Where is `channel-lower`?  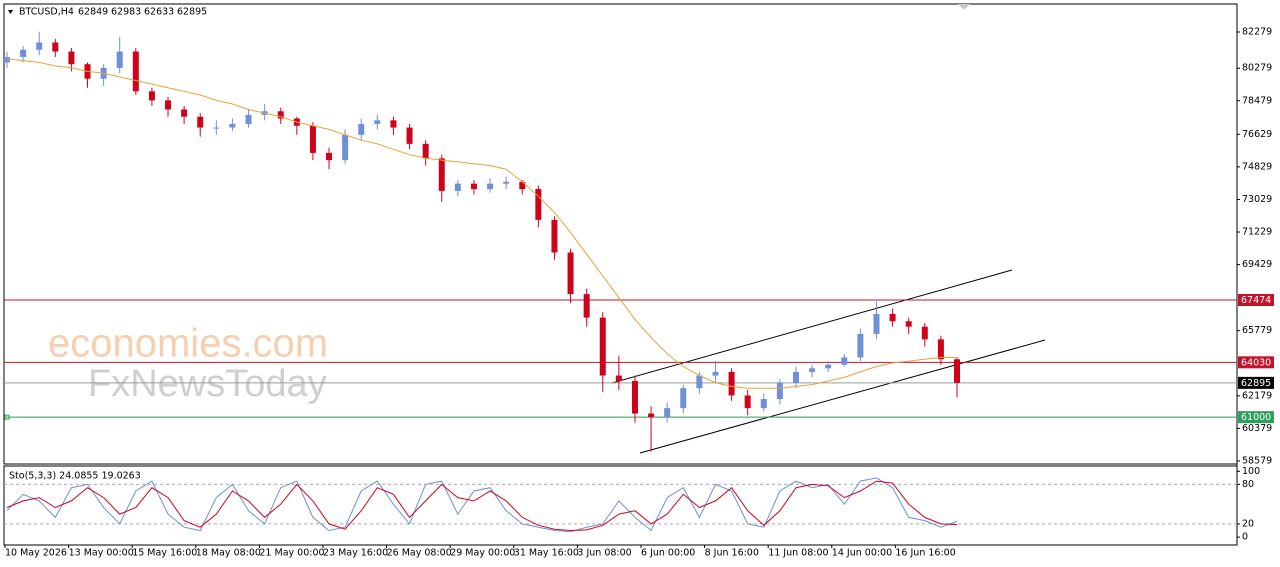 channel-lower is located at coordinates (842, 396).